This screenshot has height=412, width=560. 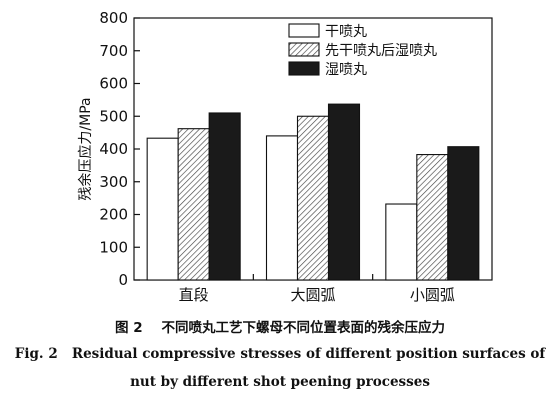 I want to click on y-axis: 0 100 200 300 400 500 600 700 800, so click(x=119, y=149).